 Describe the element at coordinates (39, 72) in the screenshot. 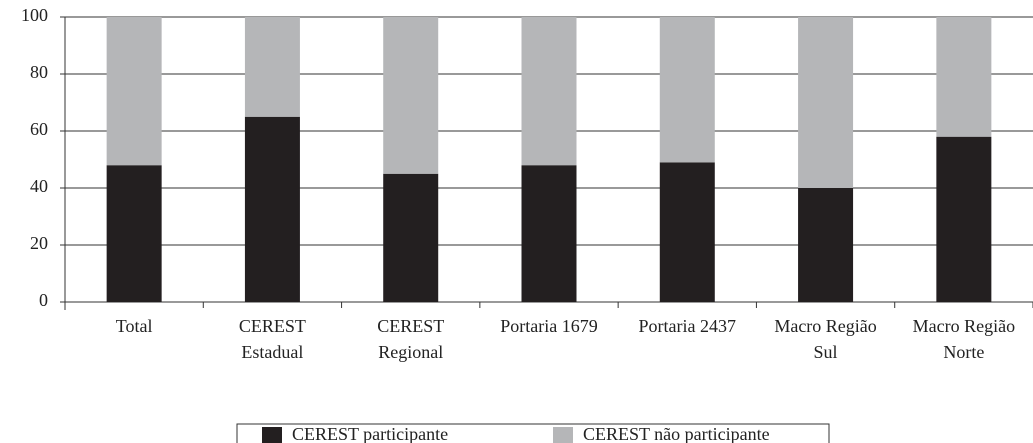

I see `y-tick-label: 80` at that location.